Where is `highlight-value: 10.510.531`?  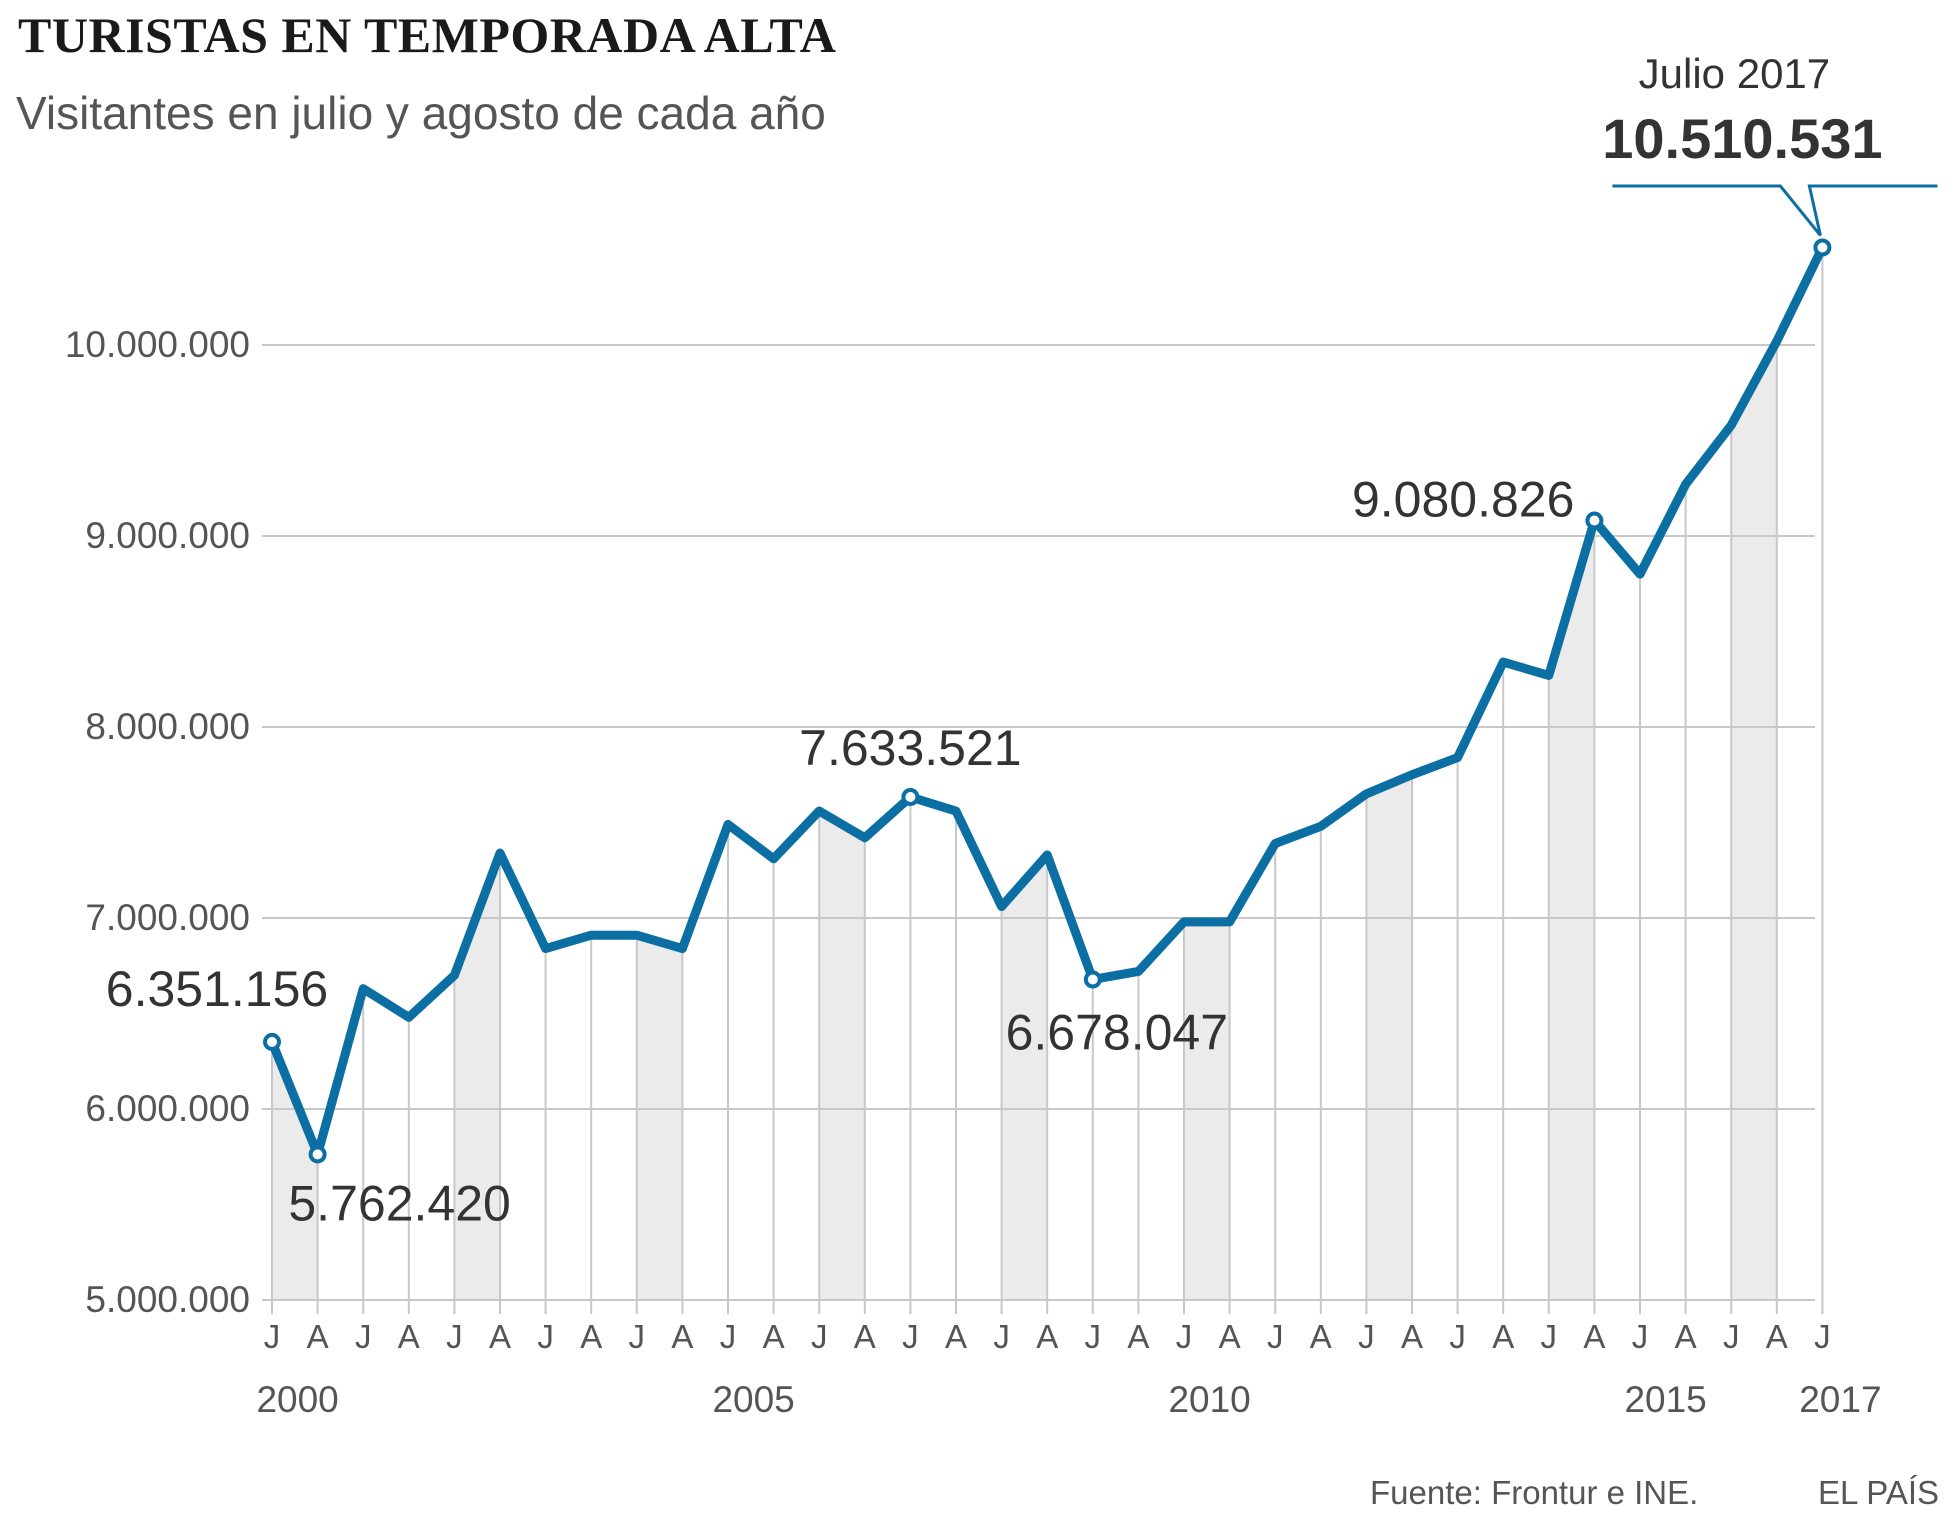
highlight-value: 10.510.531 is located at coordinates (1742, 138).